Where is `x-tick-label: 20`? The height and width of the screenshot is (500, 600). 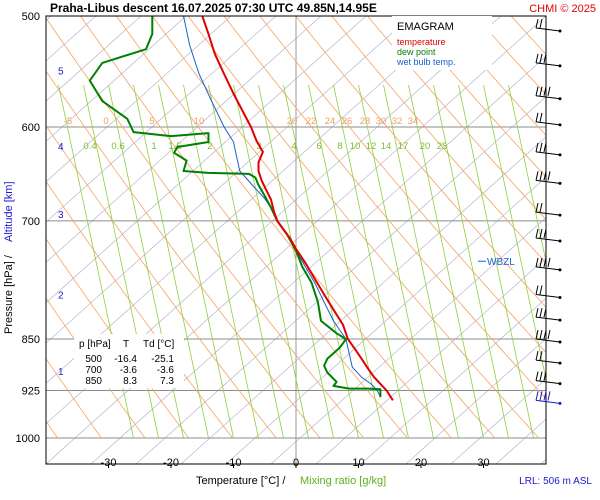
x-tick-label: 20 is located at coordinates (421, 463).